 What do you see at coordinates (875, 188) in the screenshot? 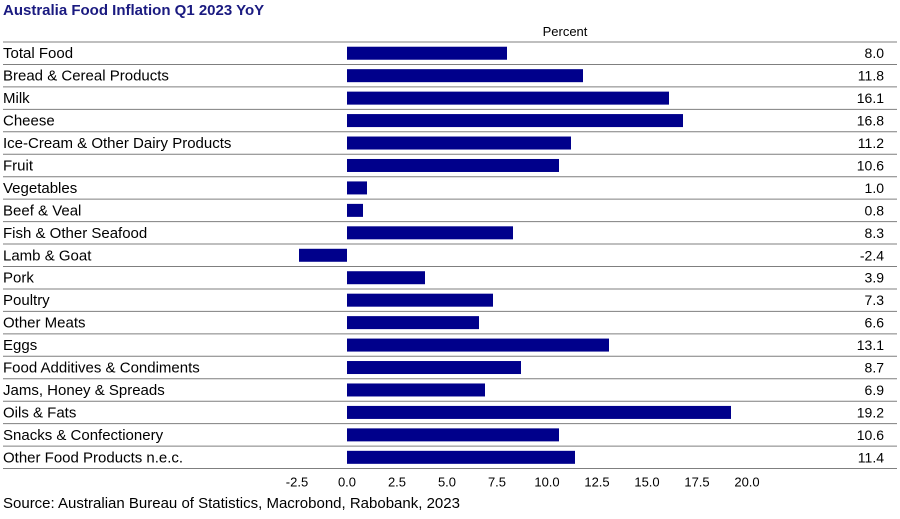
I see `value-label: 1.0` at bounding box center [875, 188].